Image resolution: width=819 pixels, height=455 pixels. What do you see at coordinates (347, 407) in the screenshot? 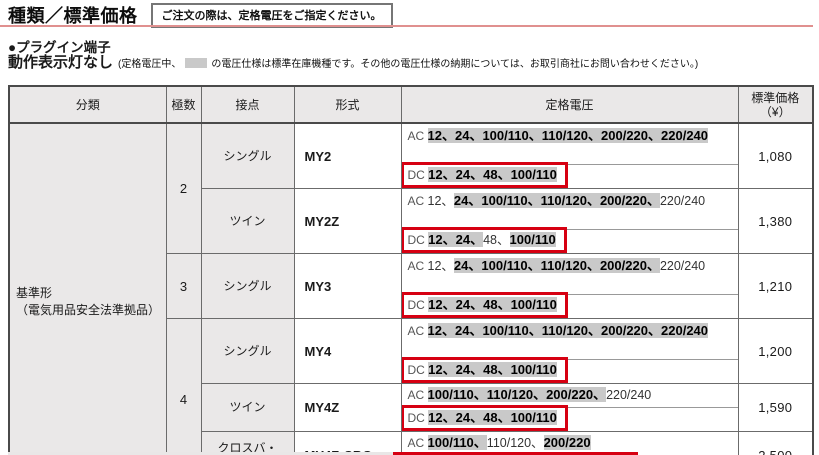
I see `model-cell: MY4Z` at bounding box center [347, 407].